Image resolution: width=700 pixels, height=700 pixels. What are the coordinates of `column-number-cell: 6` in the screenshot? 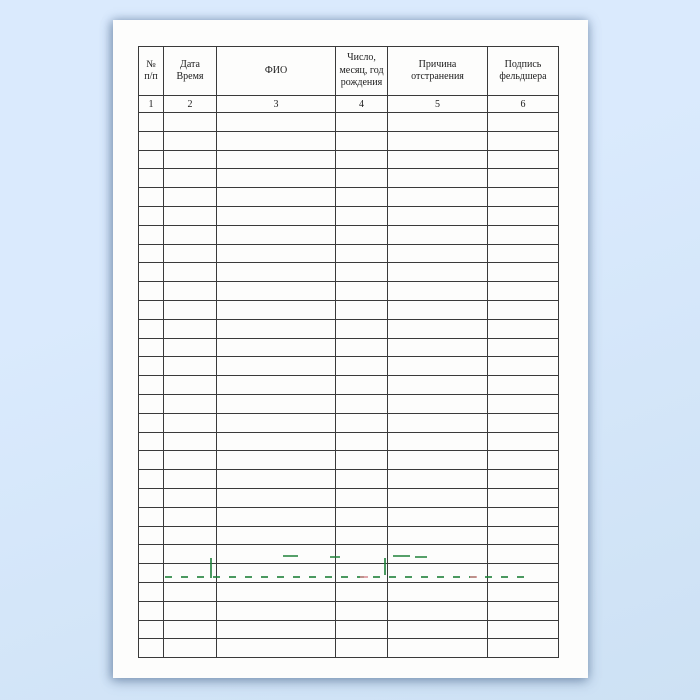 It's located at (523, 104).